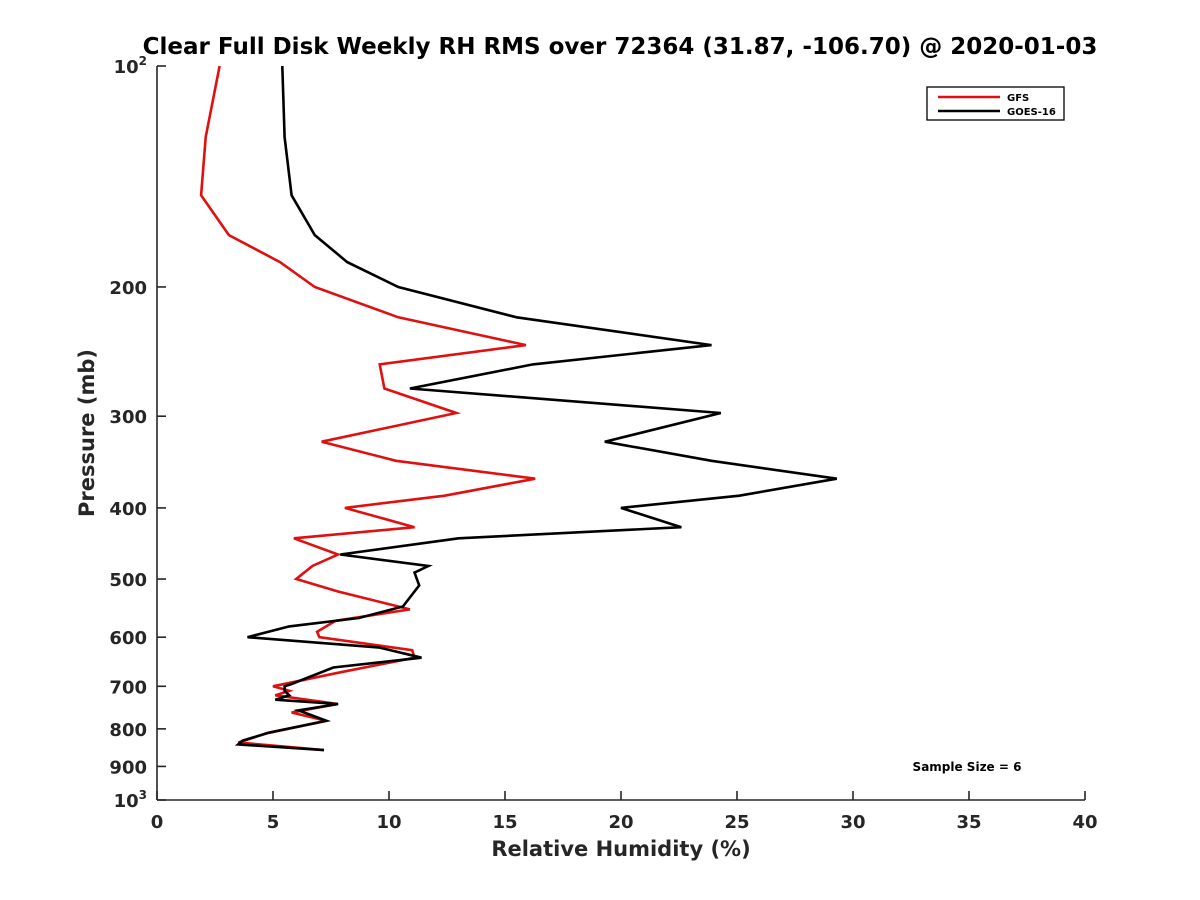 The width and height of the screenshot is (1200, 900). I want to click on x-tick-label: 10, so click(388, 822).